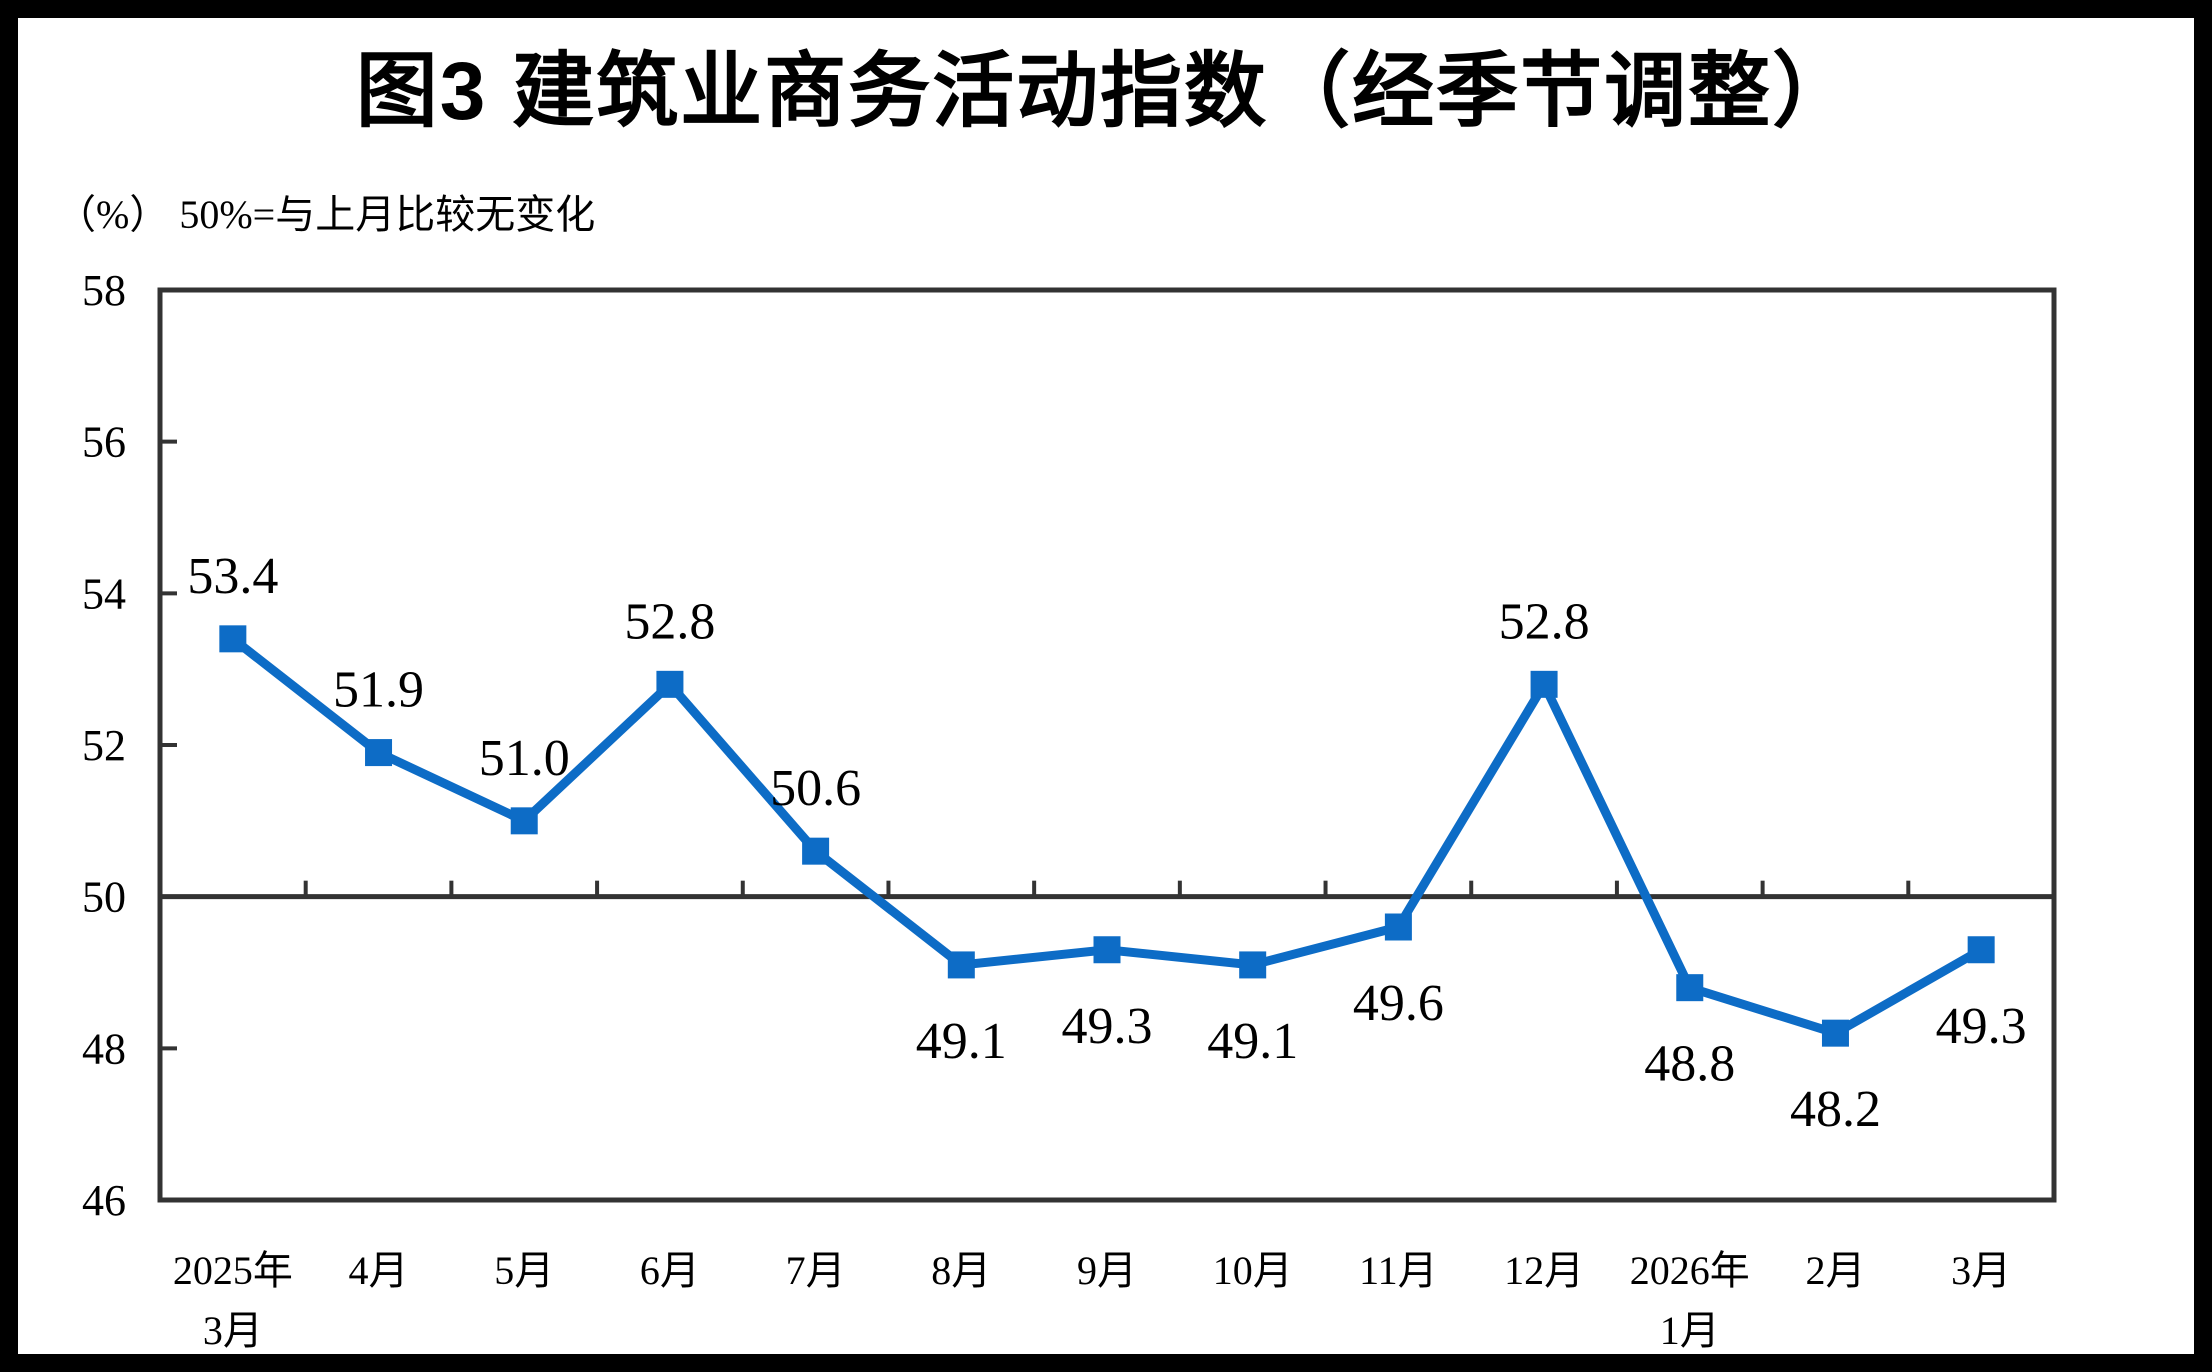 The image size is (2212, 1372). I want to click on data-point-label: 51.0, so click(524, 758).